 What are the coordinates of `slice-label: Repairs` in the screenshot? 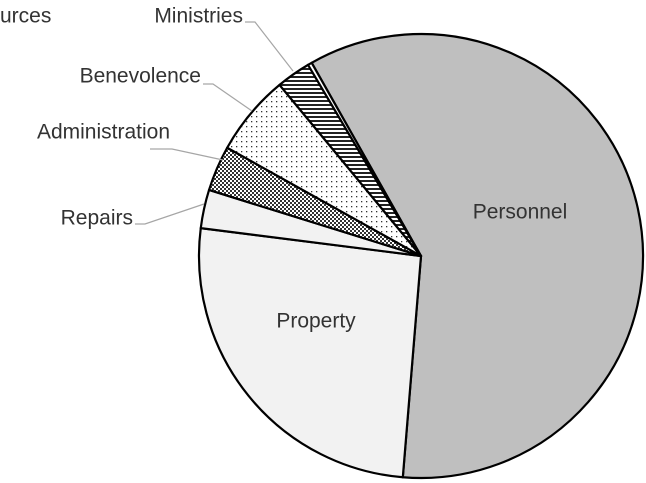 It's located at (97, 218).